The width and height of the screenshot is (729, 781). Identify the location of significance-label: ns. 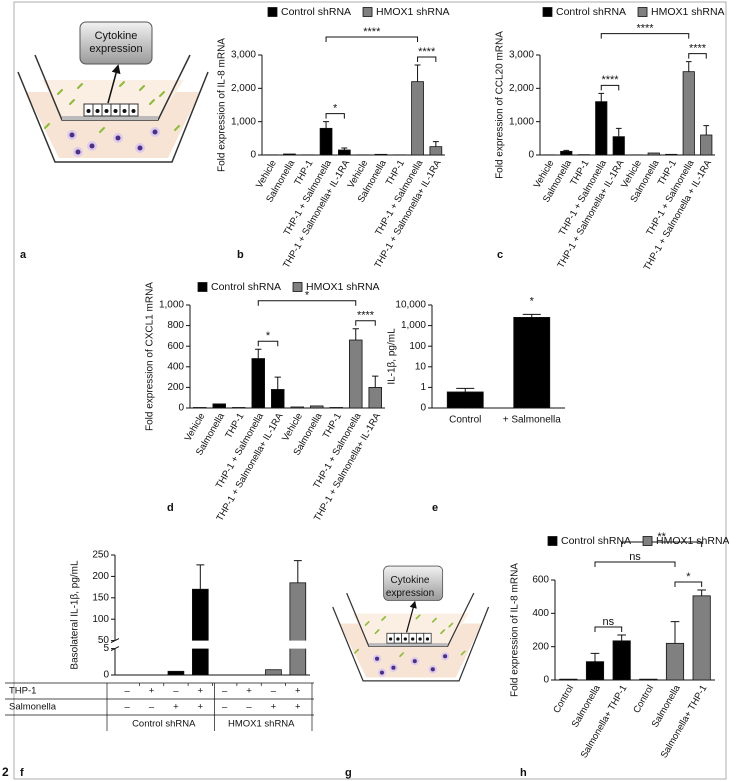
(635, 557).